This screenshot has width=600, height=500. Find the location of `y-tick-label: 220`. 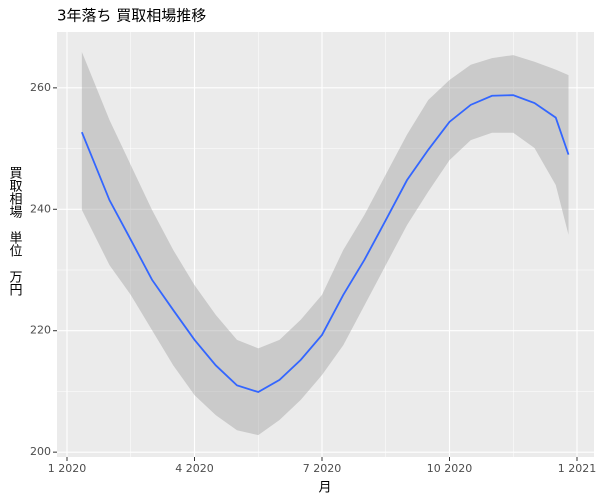

y-tick-label: 220 is located at coordinates (40, 330).